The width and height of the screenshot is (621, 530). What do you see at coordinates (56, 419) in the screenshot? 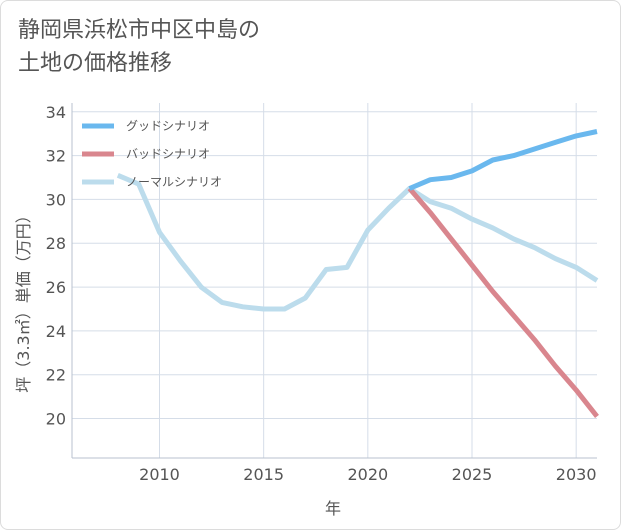
I see `y-tick-label: 20` at bounding box center [56, 419].